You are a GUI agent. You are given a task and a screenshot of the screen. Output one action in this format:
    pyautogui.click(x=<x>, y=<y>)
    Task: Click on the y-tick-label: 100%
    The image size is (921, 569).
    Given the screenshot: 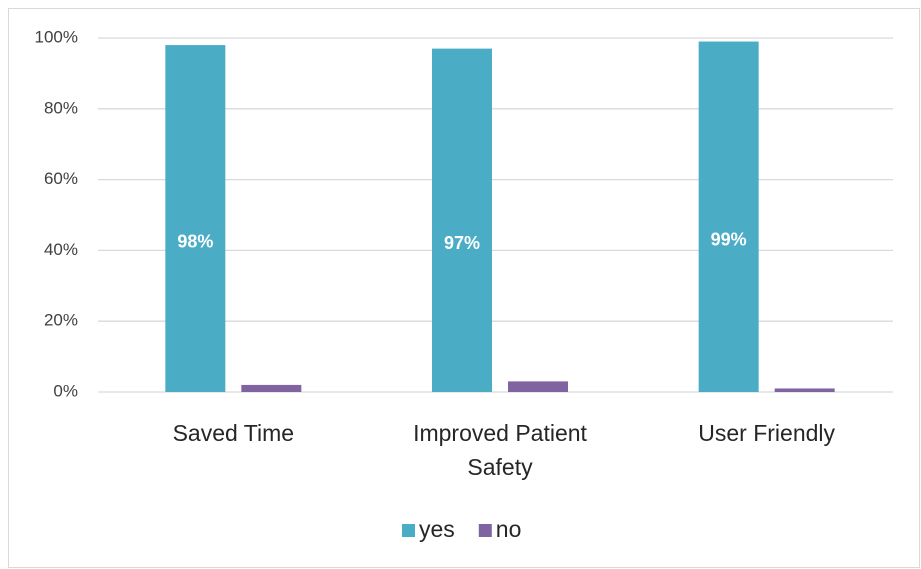 What is the action you would take?
    pyautogui.click(x=56, y=36)
    